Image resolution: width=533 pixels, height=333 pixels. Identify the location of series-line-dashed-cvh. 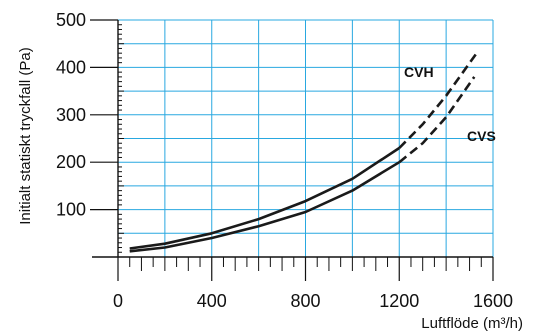
(438, 100).